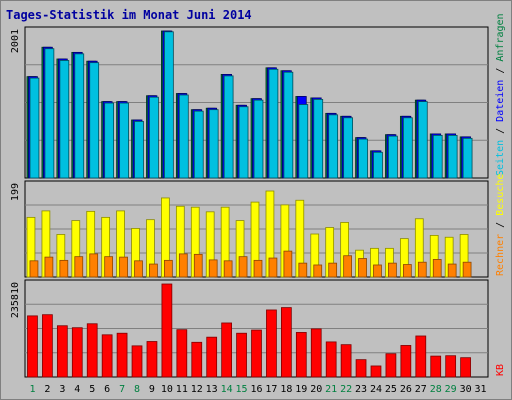 The width and height of the screenshot is (512, 400). What do you see at coordinates (256, 389) in the screenshot?
I see `x-tick-label-16: 16` at bounding box center [256, 389].